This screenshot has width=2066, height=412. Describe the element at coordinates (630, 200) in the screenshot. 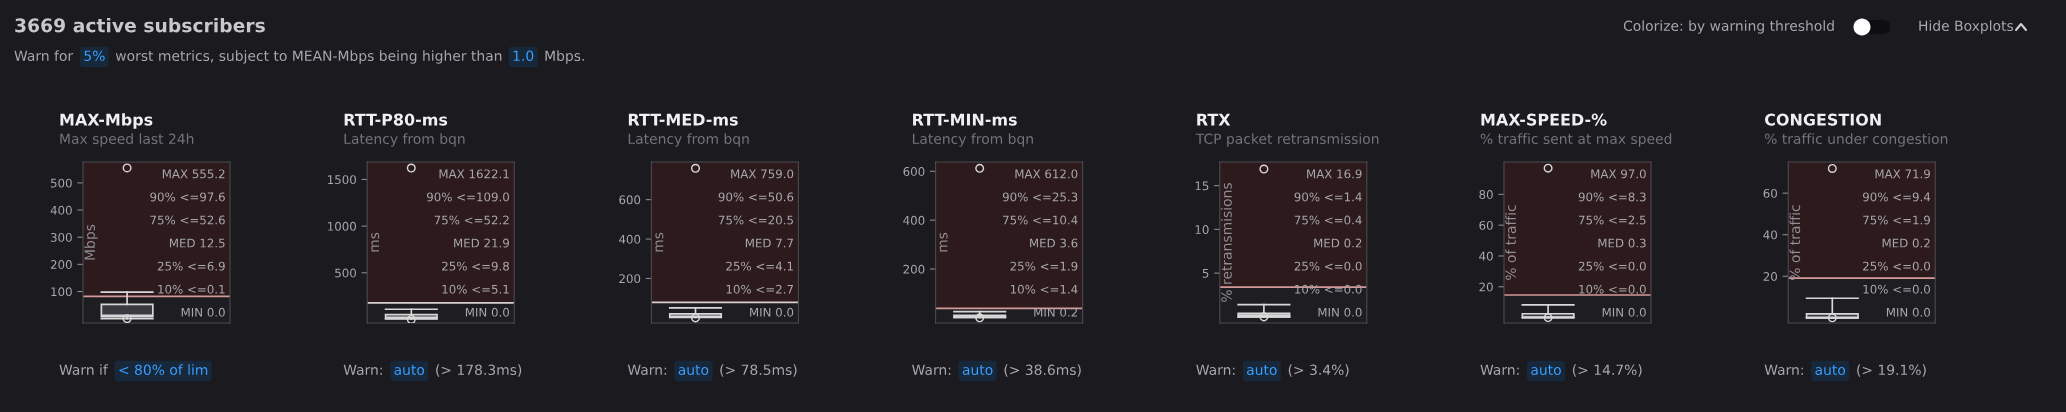

I see `y-tick-label: 600` at that location.